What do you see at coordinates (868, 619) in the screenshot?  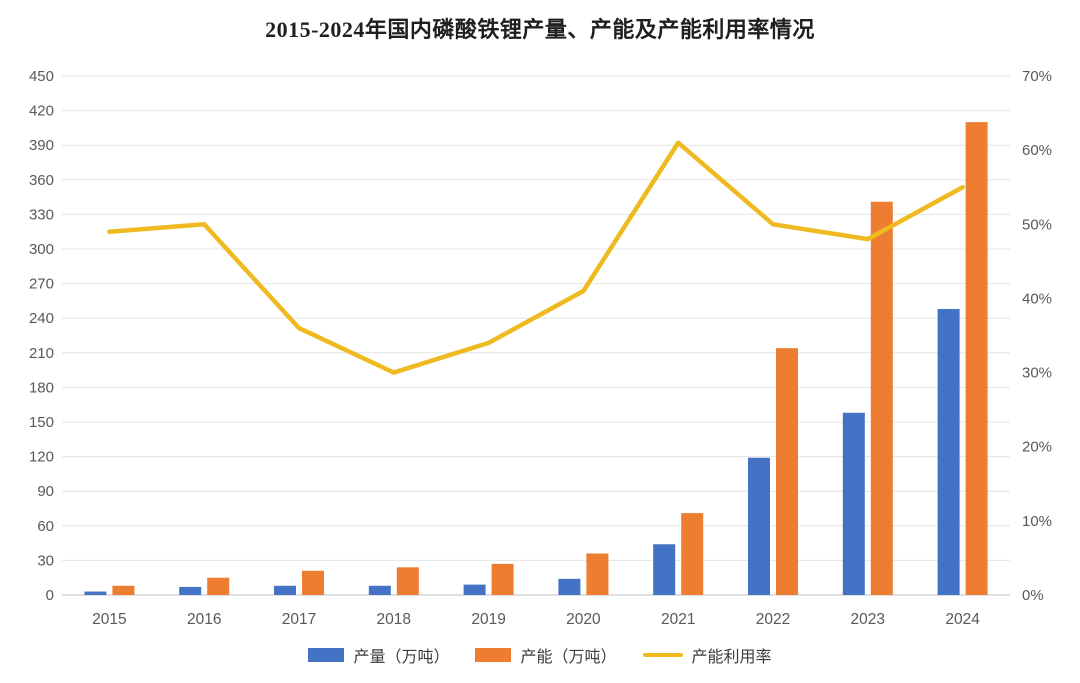 I see `x-axis-tick-label: 2023` at bounding box center [868, 619].